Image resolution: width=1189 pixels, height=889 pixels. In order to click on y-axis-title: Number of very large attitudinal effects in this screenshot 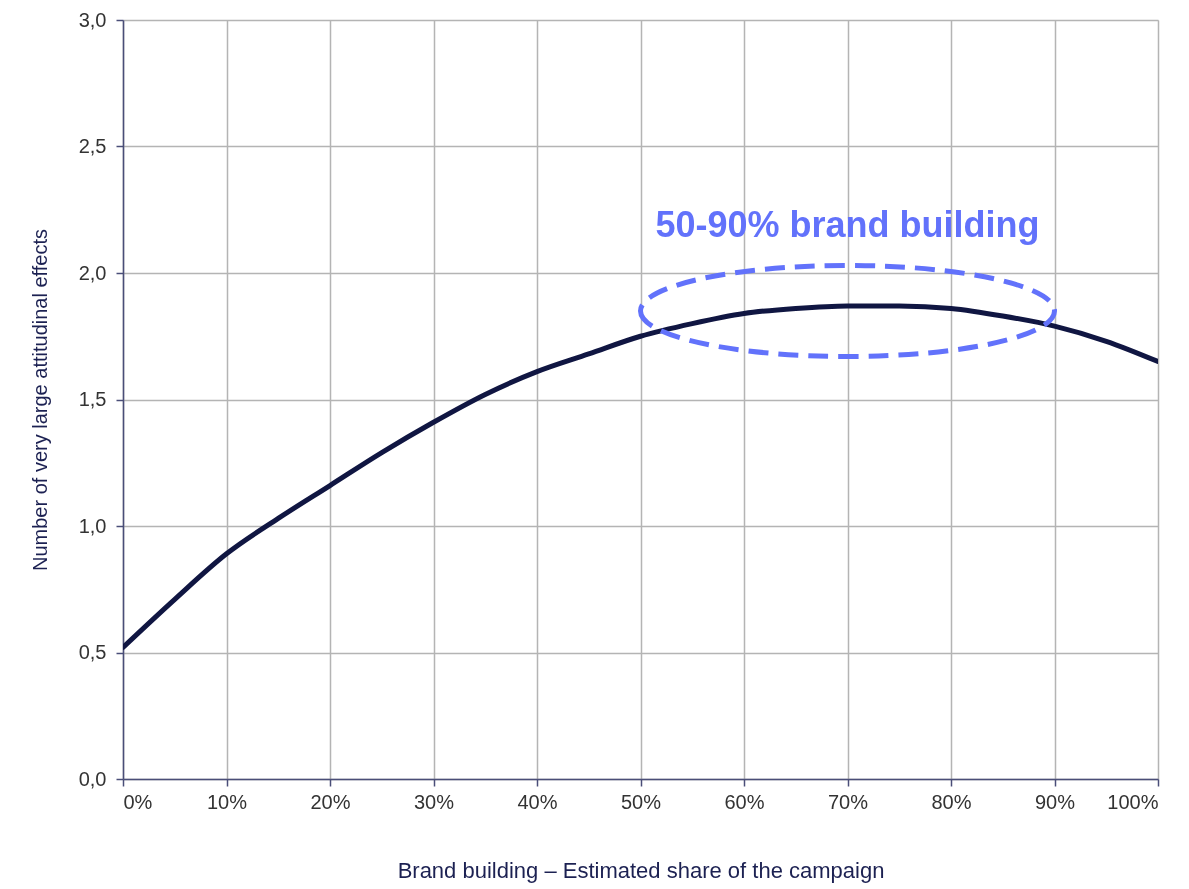, I will do `click(39, 400)`.